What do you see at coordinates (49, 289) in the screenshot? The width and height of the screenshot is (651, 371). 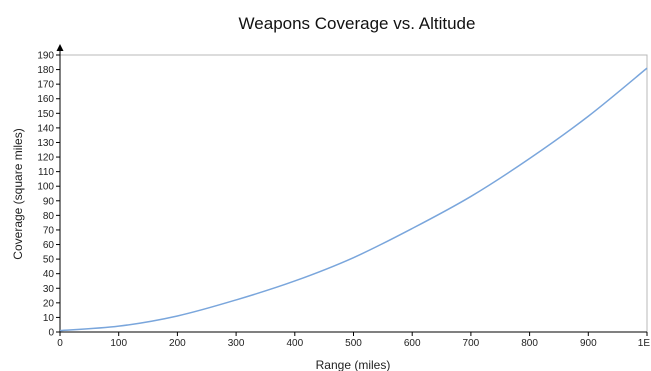 I see `y-tick-label: 30` at bounding box center [49, 289].